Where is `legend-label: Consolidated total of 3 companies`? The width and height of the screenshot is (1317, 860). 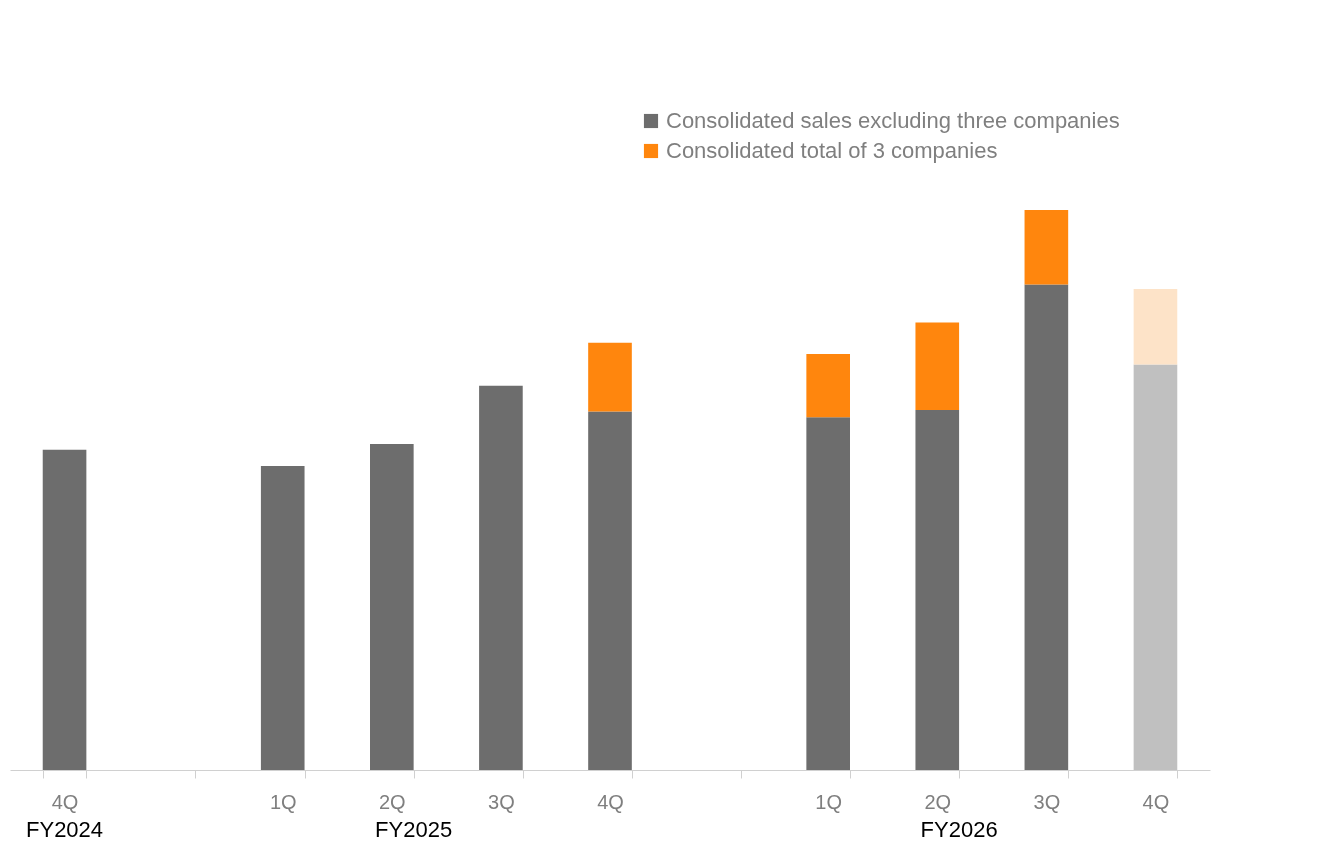 legend-label: Consolidated total of 3 companies is located at coordinates (832, 150).